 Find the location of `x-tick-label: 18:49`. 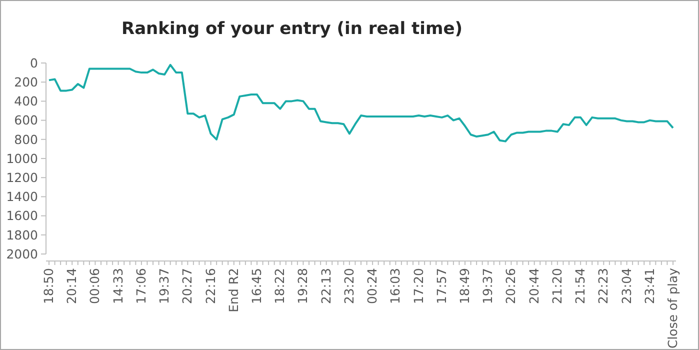

x-tick-label: 18:49 is located at coordinates (464, 286).